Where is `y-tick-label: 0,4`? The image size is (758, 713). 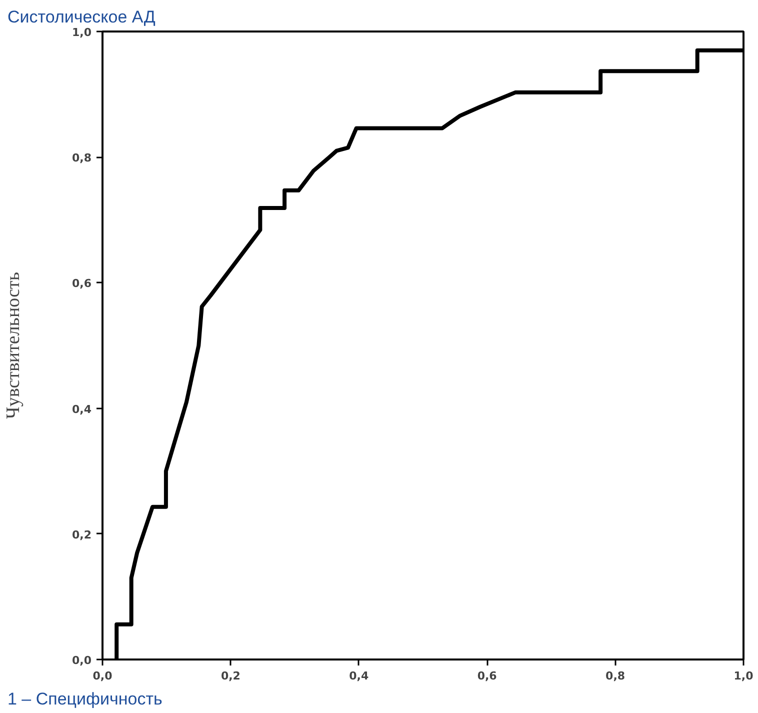 y-tick-label: 0,4 is located at coordinates (82, 409).